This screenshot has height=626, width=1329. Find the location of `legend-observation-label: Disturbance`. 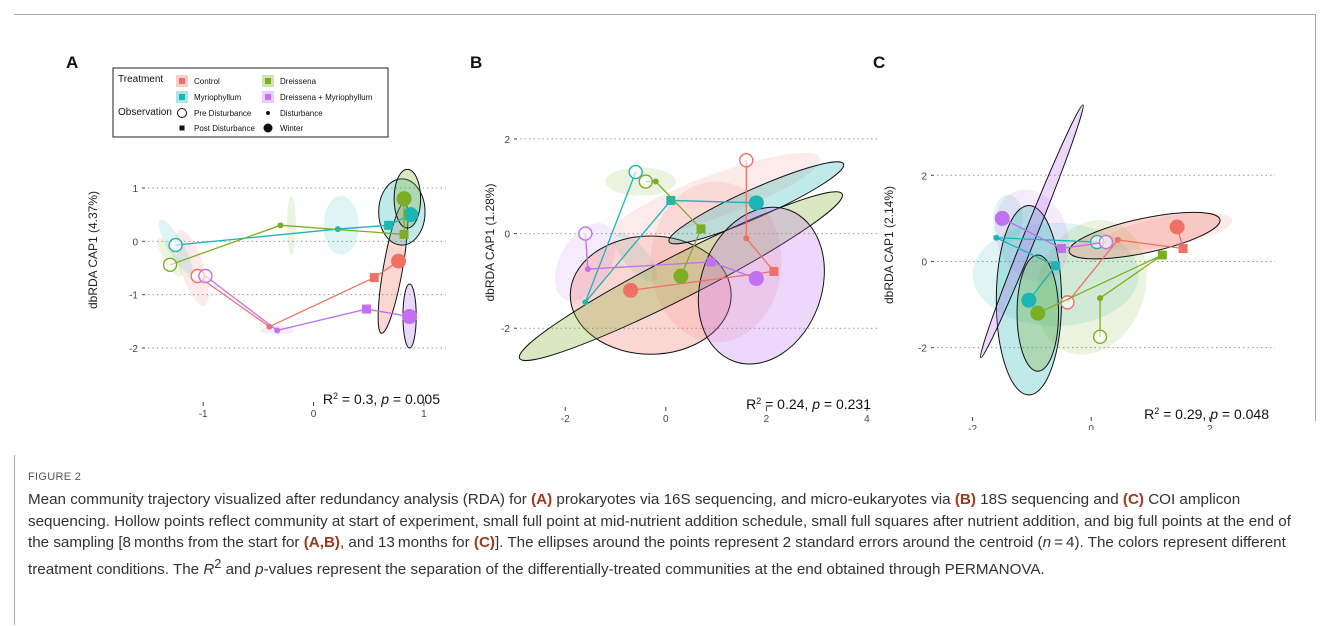

legend-observation-label: Disturbance is located at coordinates (301, 113).